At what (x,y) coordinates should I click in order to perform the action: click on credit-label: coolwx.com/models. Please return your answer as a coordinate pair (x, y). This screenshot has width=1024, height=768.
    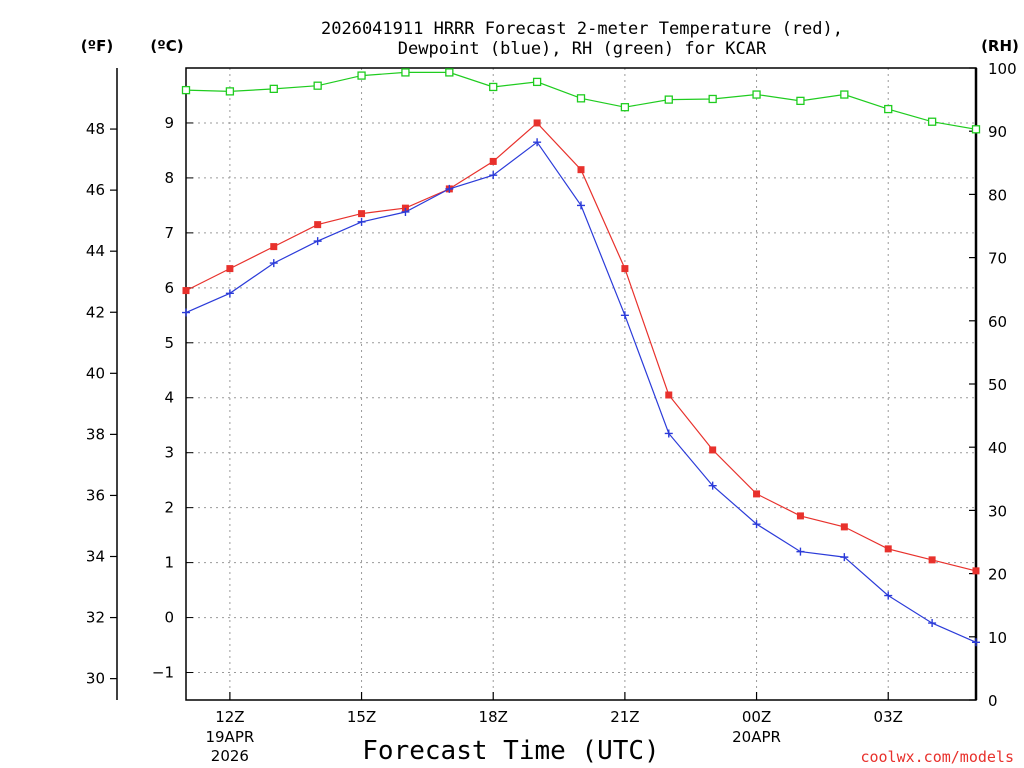
    Looking at the image, I should click on (937, 757).